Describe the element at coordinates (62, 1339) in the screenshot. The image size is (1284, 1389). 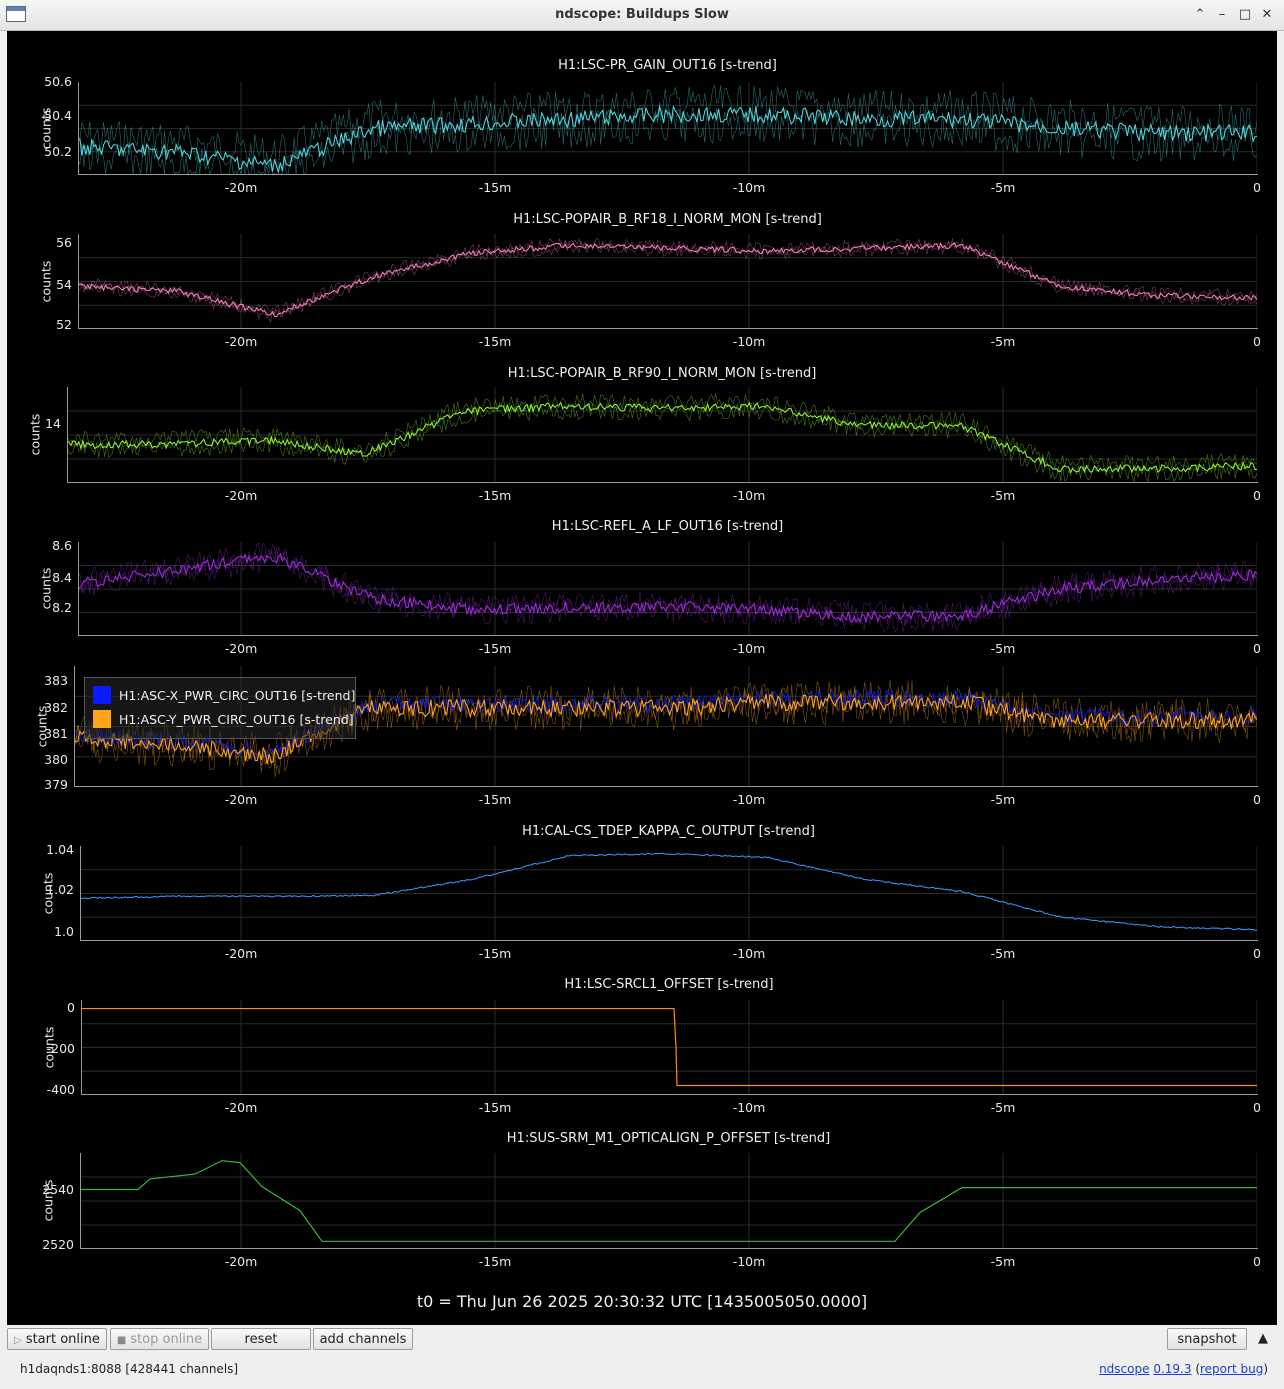
I see `start-online-label: start online` at that location.